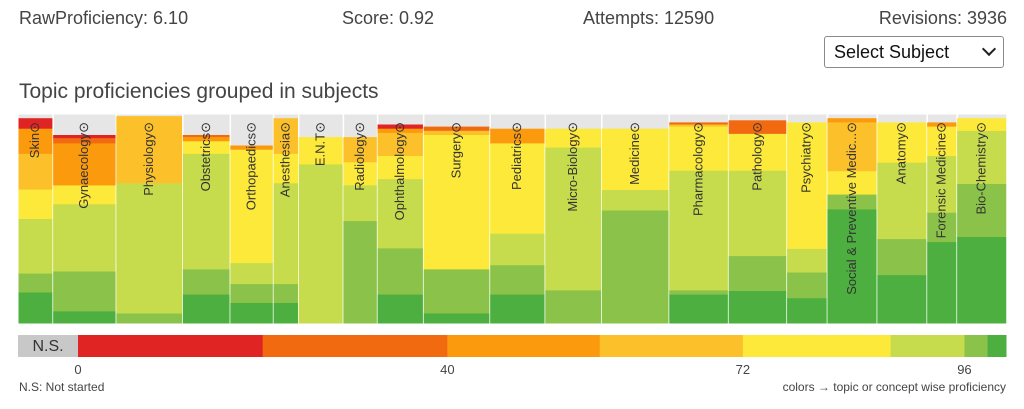  I want to click on subject-label-psychiatry: Psychiatry⊙, so click(806, 157).